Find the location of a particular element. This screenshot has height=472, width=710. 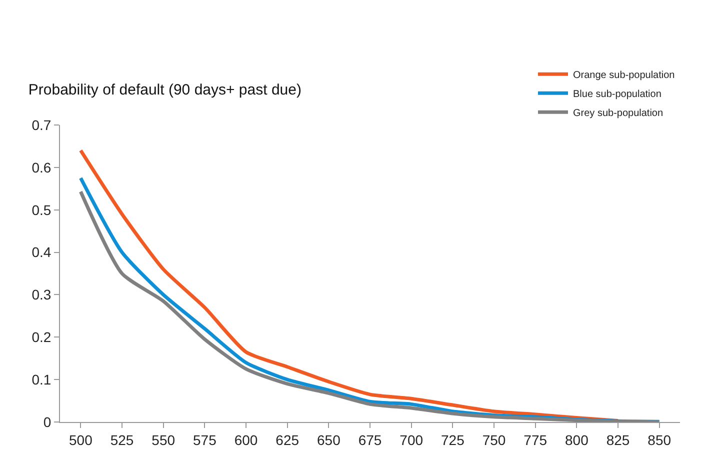

x-tick-label: 700 is located at coordinates (412, 440).